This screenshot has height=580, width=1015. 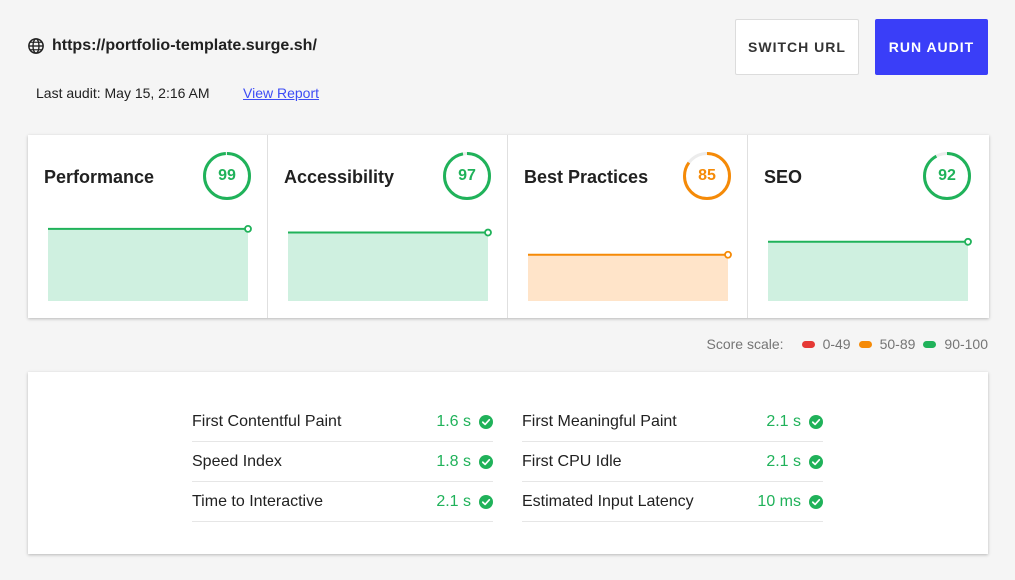 I want to click on metric-value: 1.8 s, so click(x=453, y=461).